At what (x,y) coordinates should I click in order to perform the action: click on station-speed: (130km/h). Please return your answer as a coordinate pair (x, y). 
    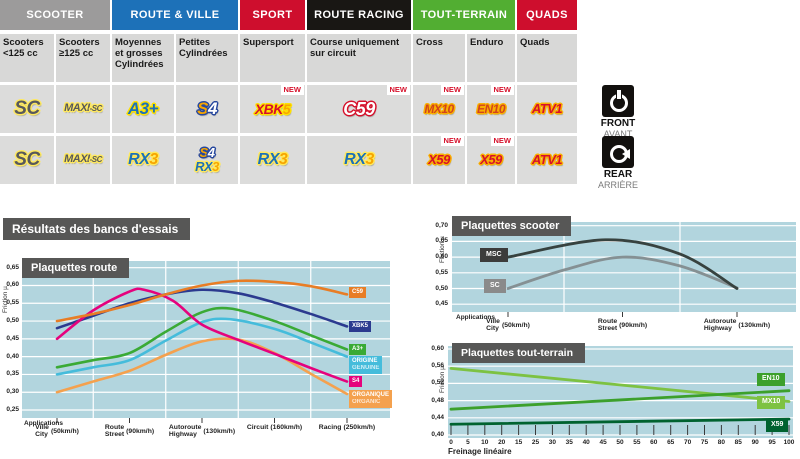
    Looking at the image, I should click on (219, 431).